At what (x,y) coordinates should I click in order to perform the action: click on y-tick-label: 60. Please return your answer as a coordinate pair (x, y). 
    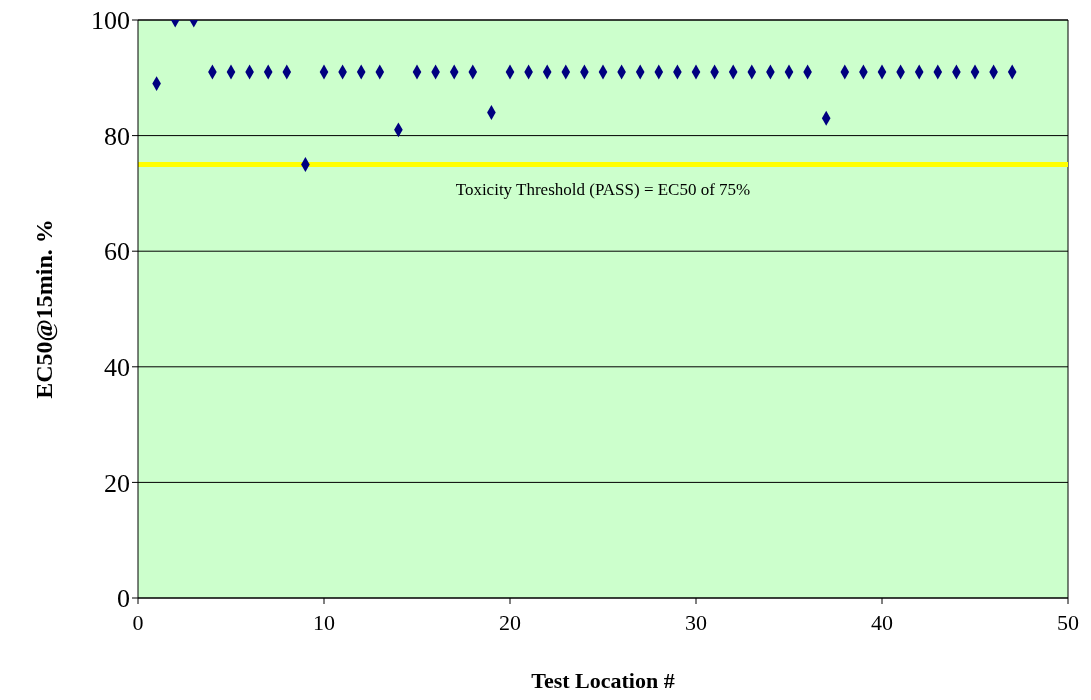
    Looking at the image, I should click on (117, 252).